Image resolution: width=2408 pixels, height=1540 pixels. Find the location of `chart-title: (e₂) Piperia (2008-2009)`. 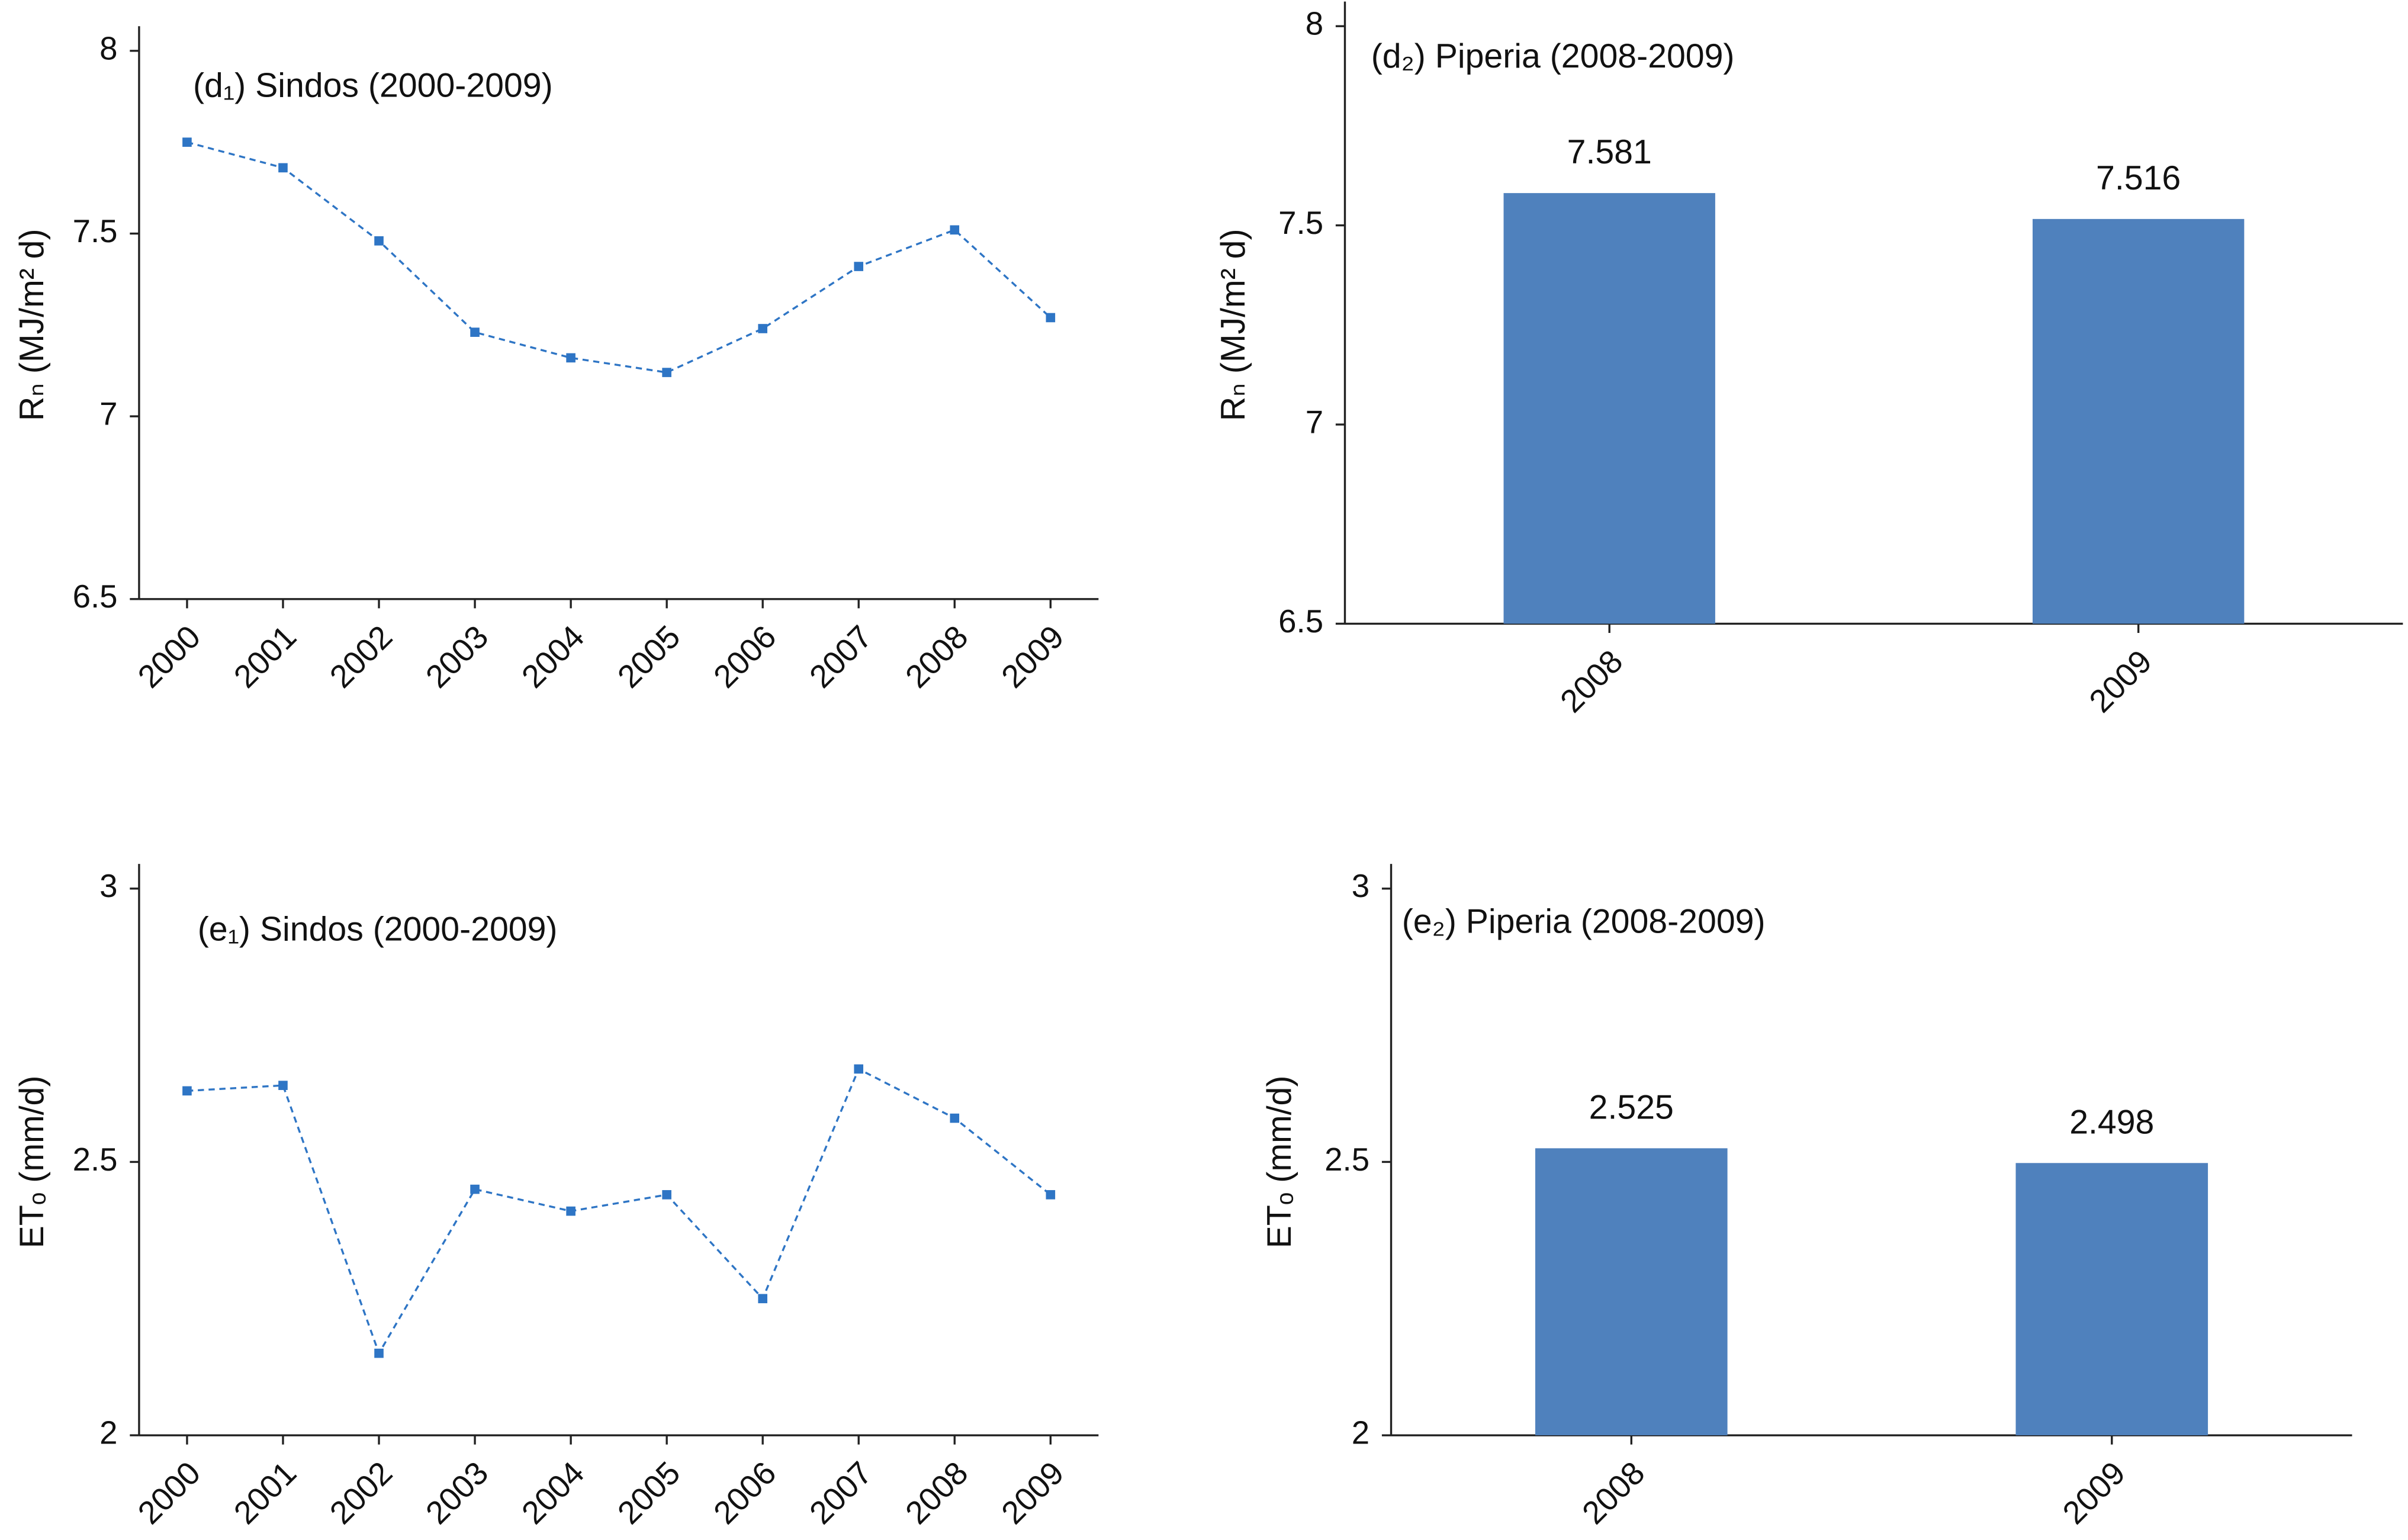

chart-title: (e₂) Piperia (2008-2009) is located at coordinates (1584, 922).